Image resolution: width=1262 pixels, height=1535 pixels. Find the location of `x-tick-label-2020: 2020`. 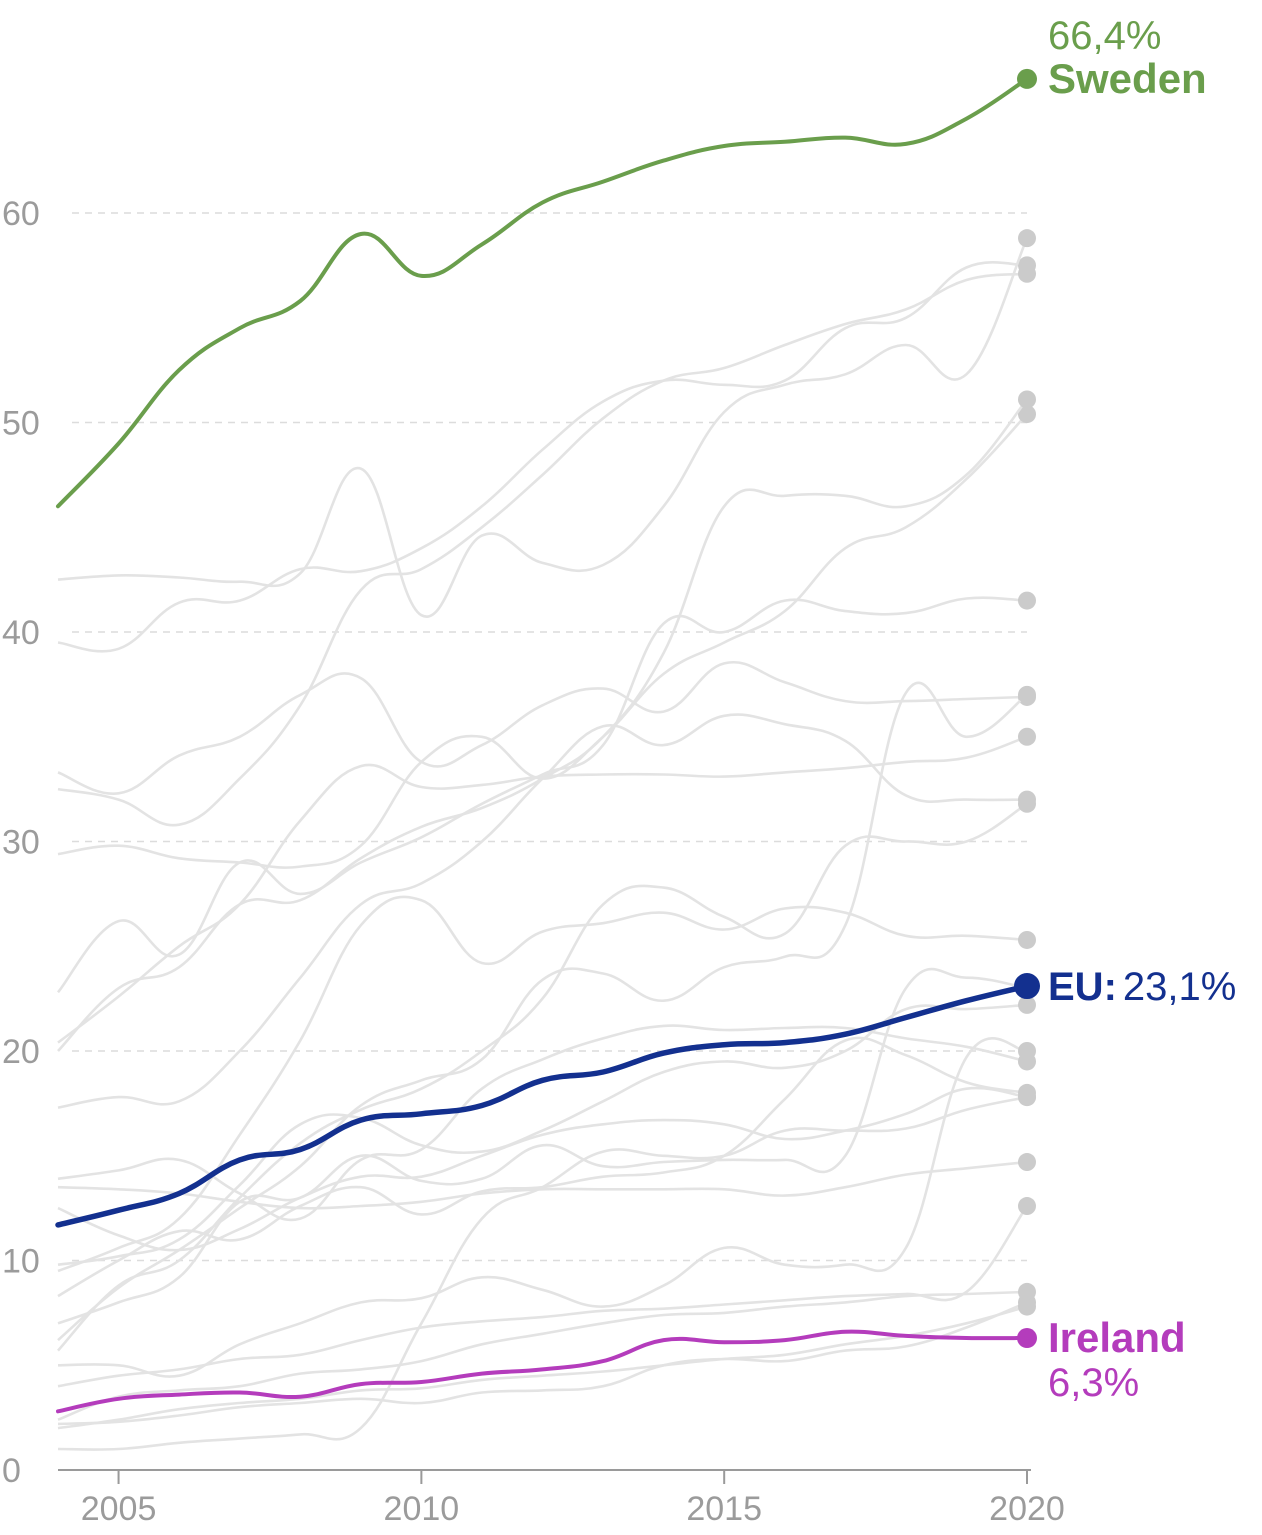

x-tick-label-2020: 2020 is located at coordinates (1027, 1509).